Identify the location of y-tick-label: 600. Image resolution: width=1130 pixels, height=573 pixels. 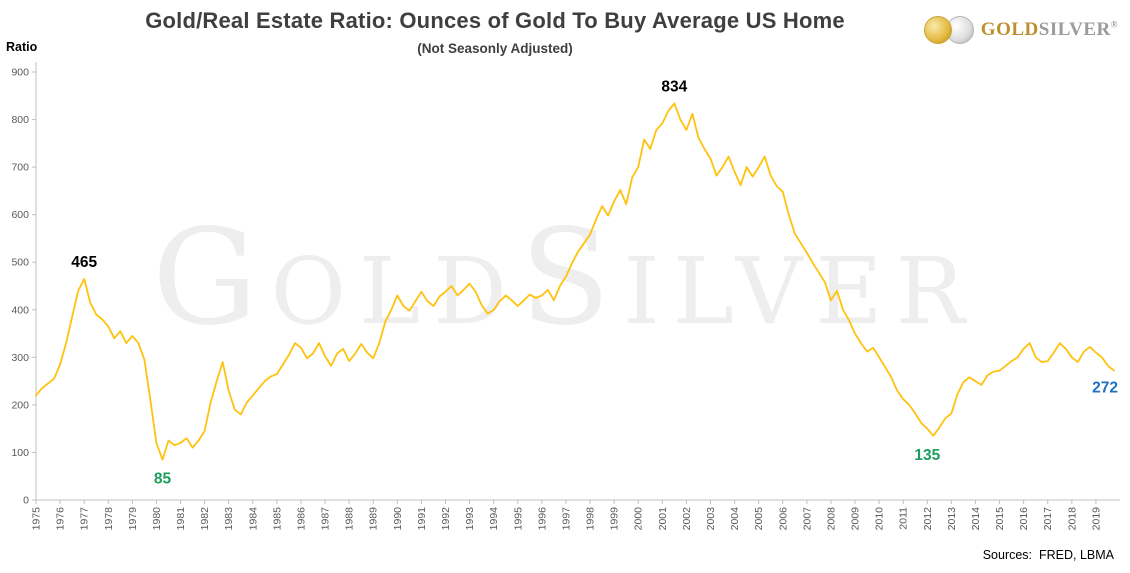
(20, 215).